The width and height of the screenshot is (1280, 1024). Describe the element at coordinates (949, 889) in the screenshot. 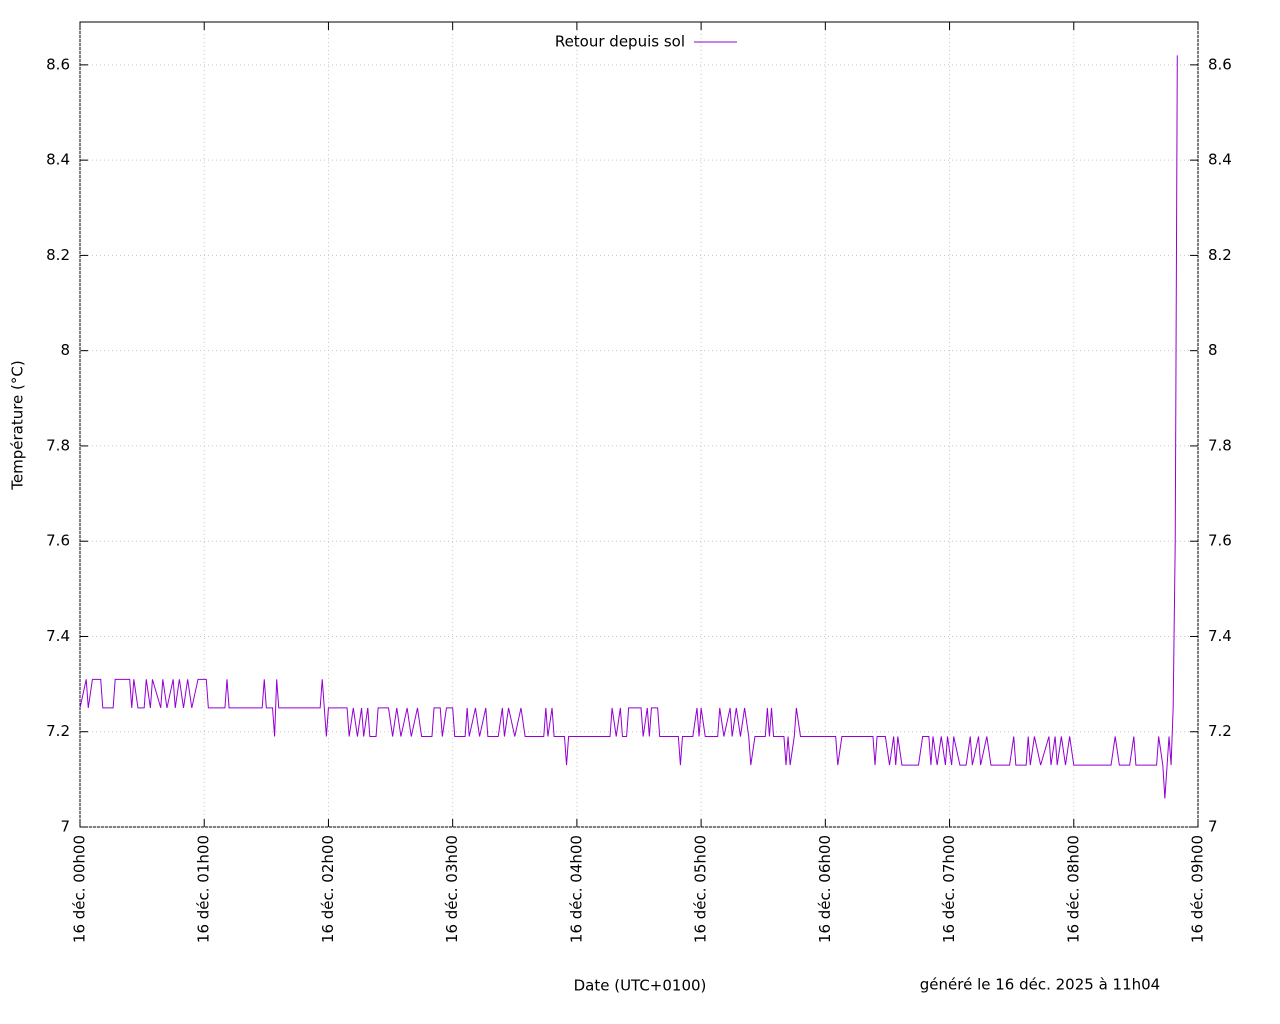

I see `x-tick-label: 16 déc. 07h00` at that location.